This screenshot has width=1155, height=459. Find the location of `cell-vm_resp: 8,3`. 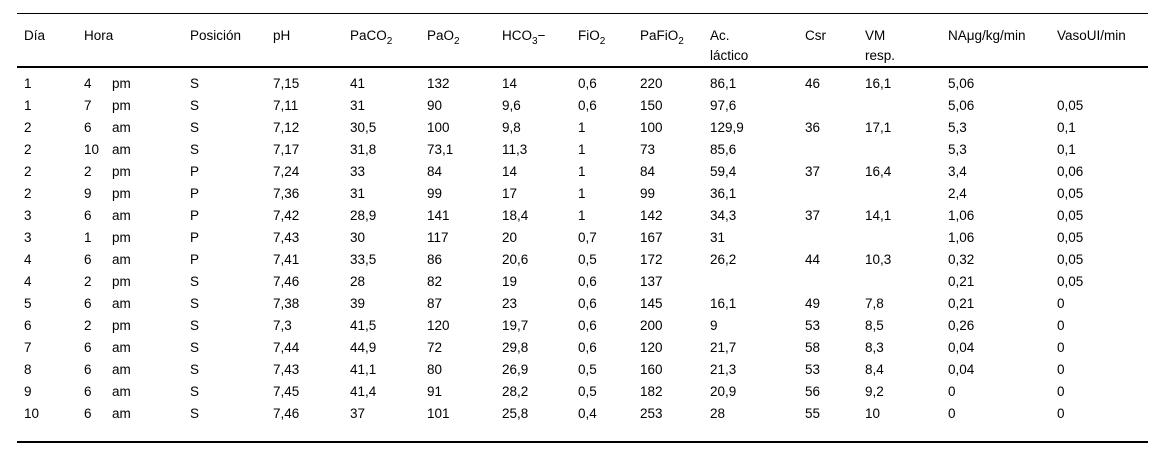

cell-vm_resp: 8,3 is located at coordinates (874, 347).